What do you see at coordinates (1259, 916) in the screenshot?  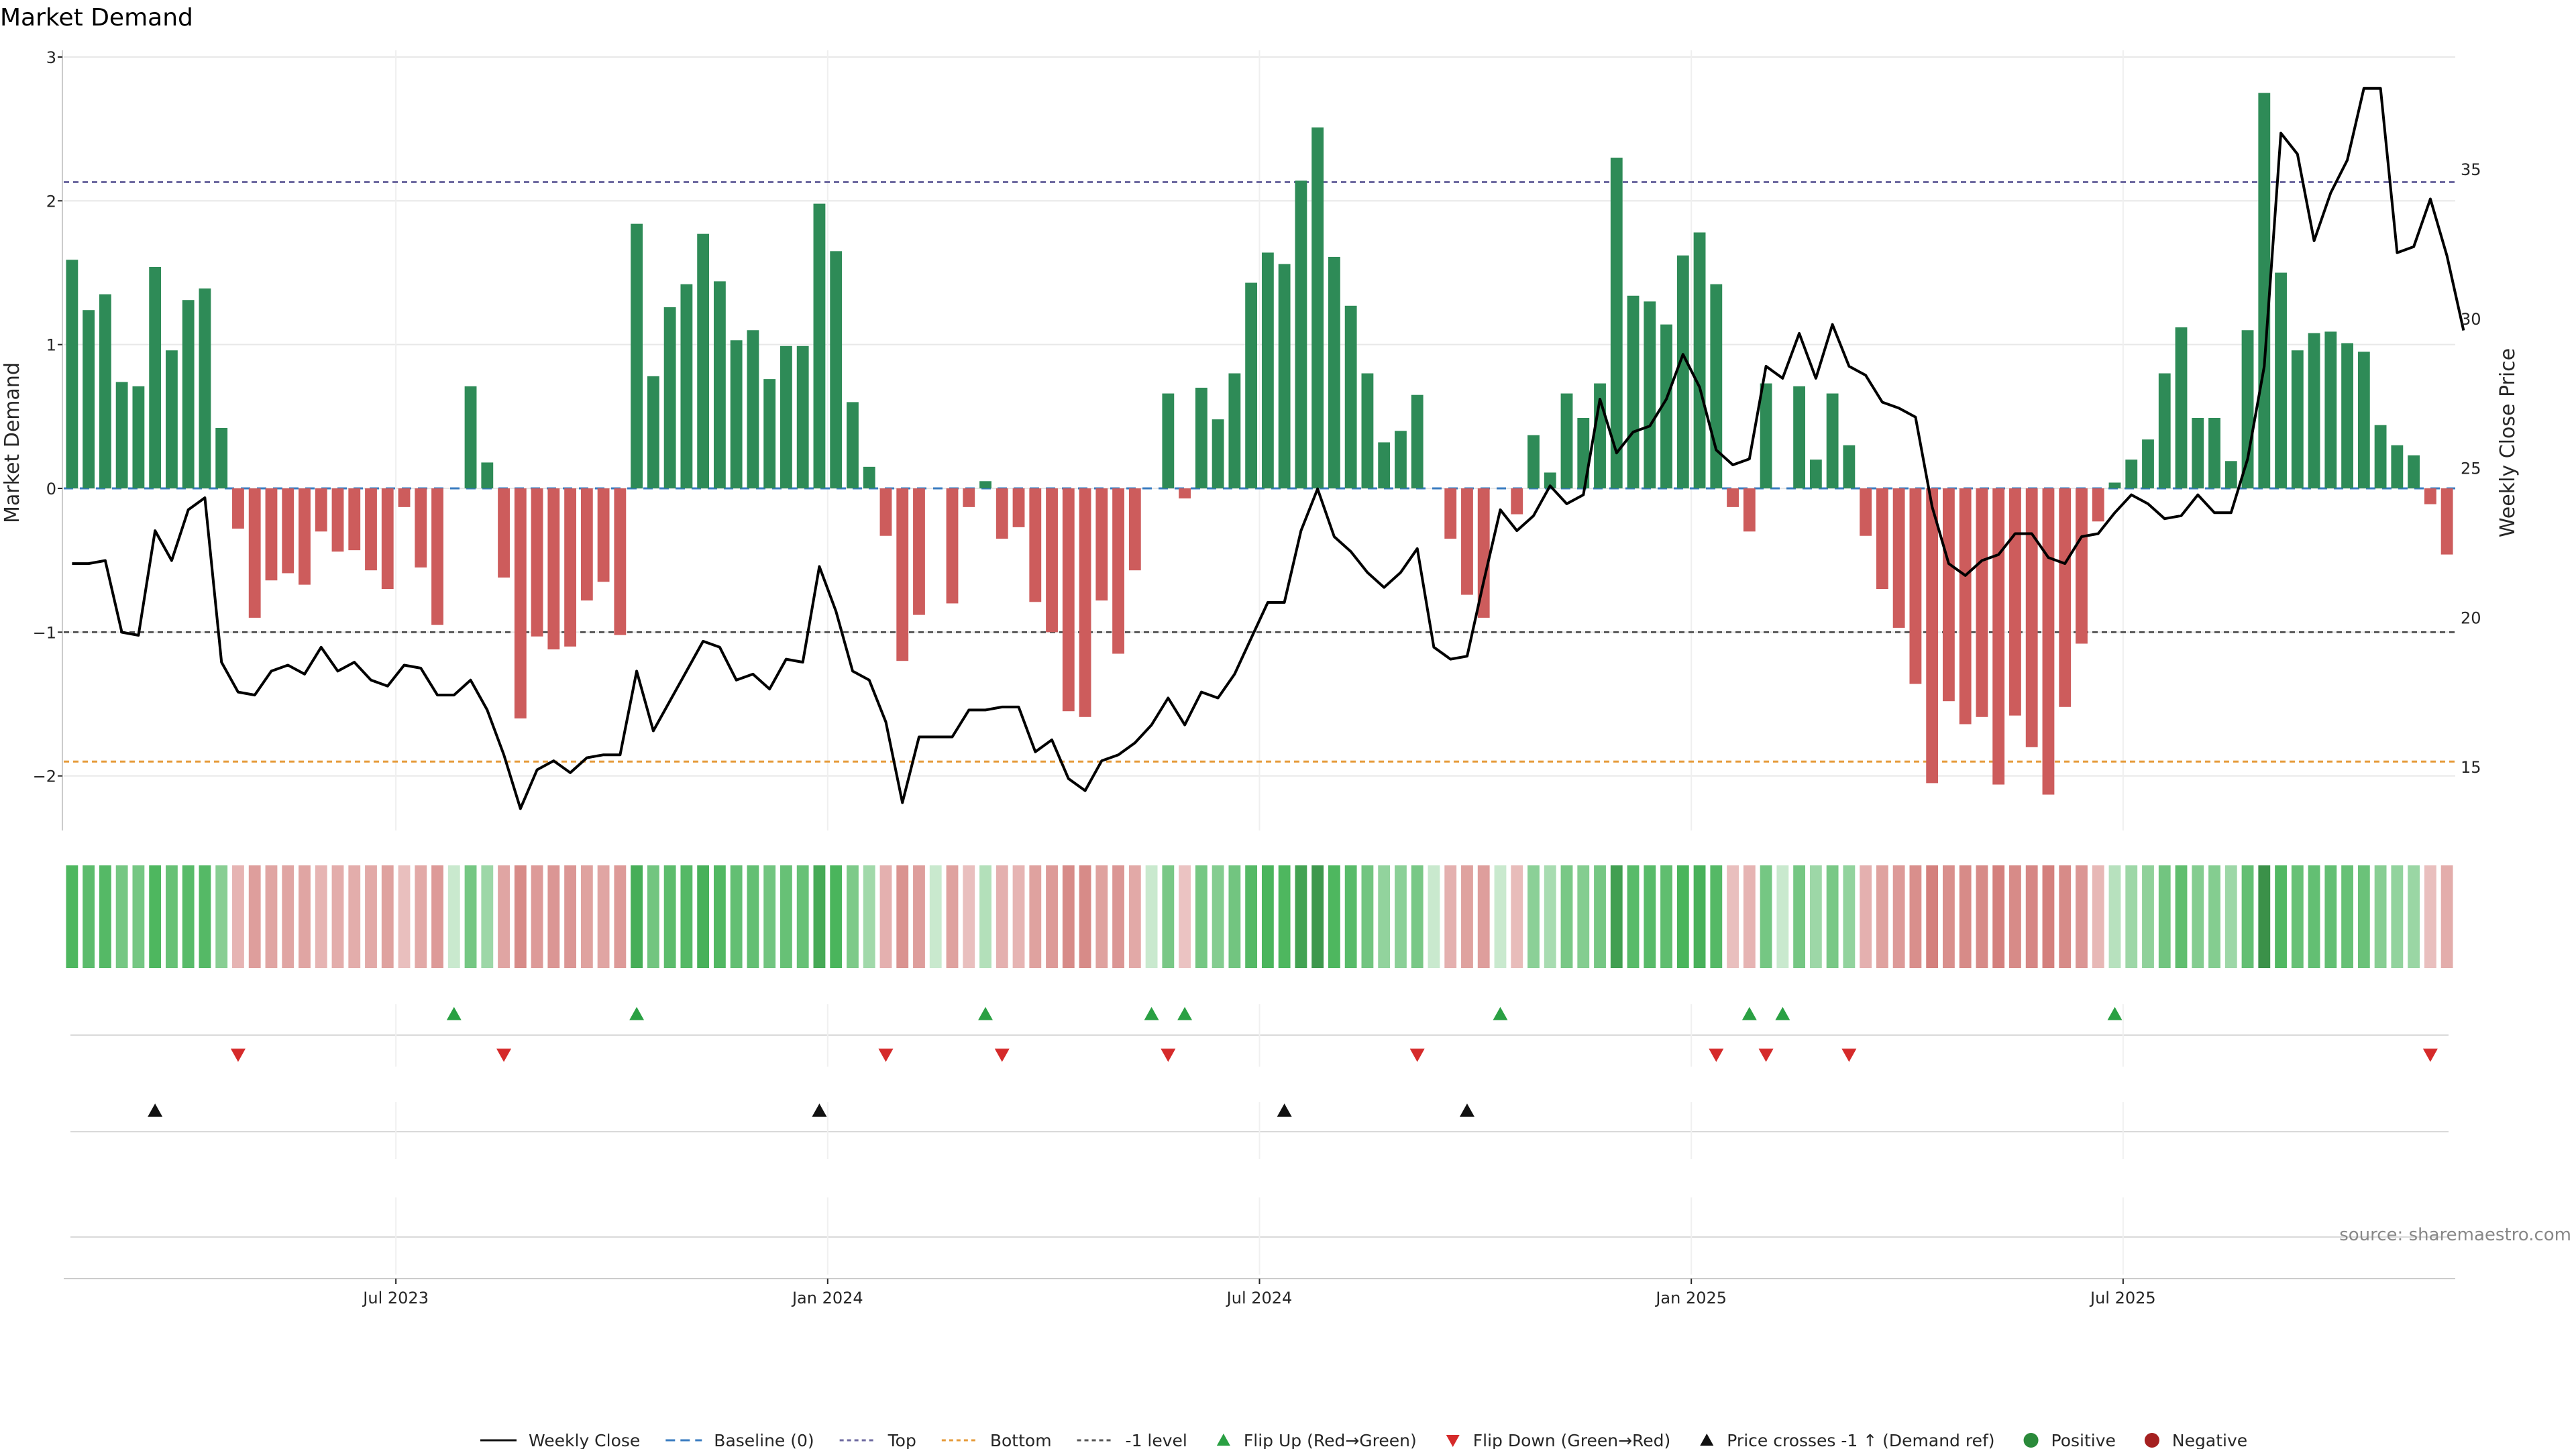 I see `demand-heat-strip` at bounding box center [1259, 916].